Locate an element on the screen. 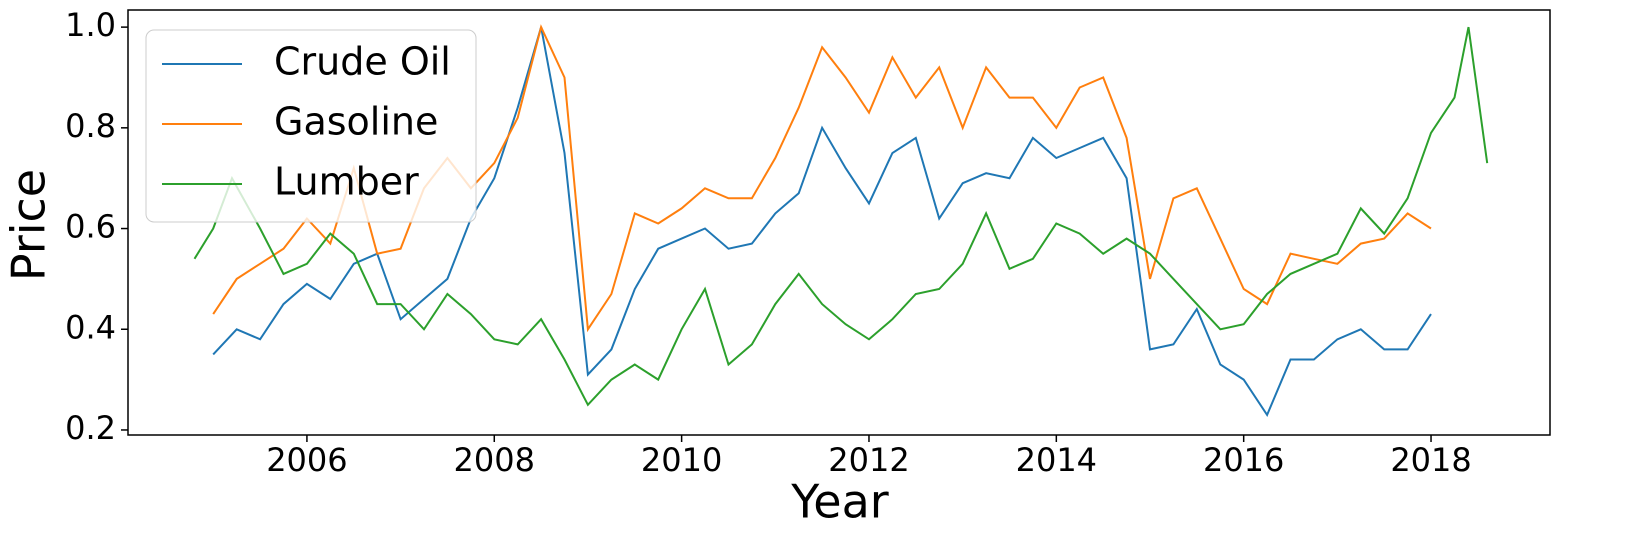 Image resolution: width=1629 pixels, height=551 pixels. legend: Crude Oil Gasoline Lumber is located at coordinates (311, 126).